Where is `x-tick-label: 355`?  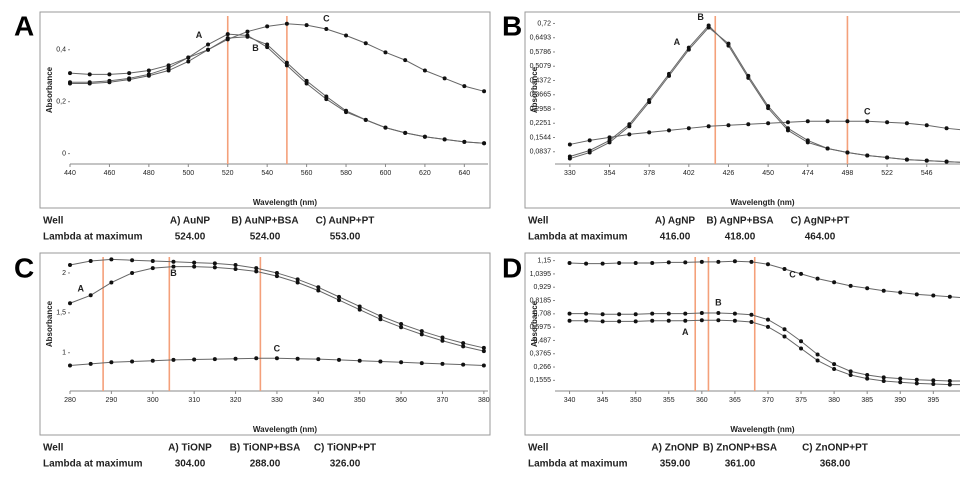 x-tick-label: 355 is located at coordinates (669, 400).